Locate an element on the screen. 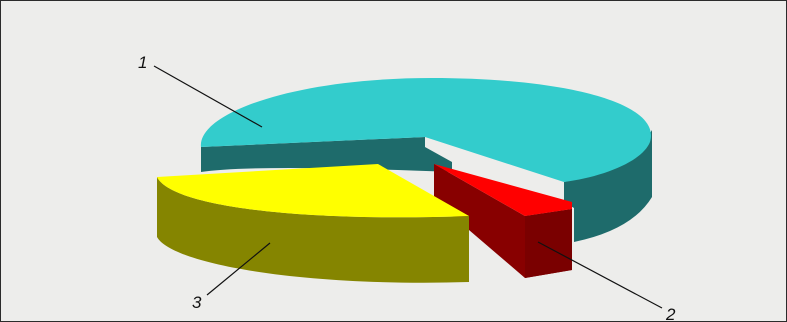  slice-label-2: 2 is located at coordinates (670, 313).